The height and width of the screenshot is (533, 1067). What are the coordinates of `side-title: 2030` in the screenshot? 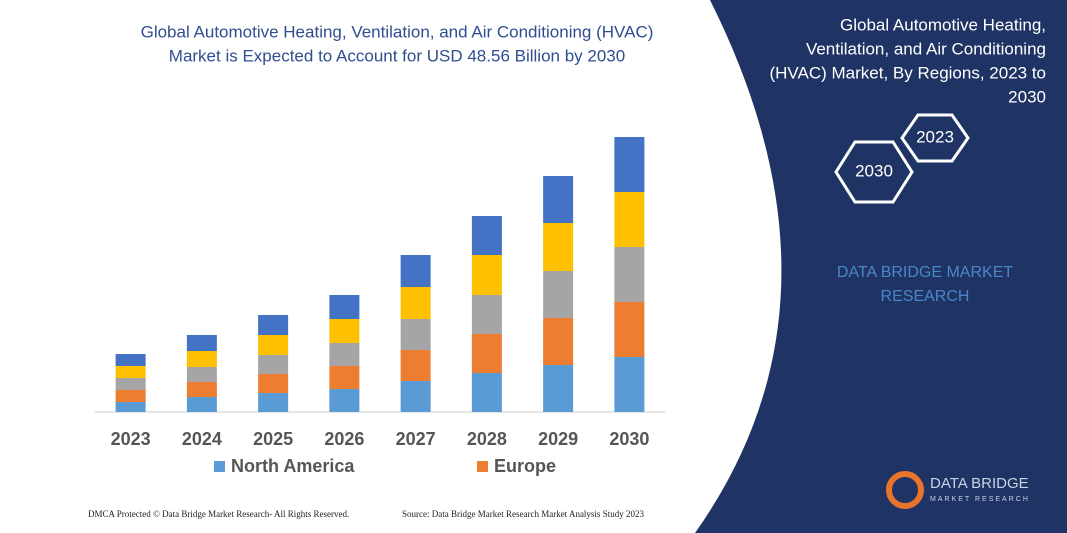 It's located at (1027, 96).